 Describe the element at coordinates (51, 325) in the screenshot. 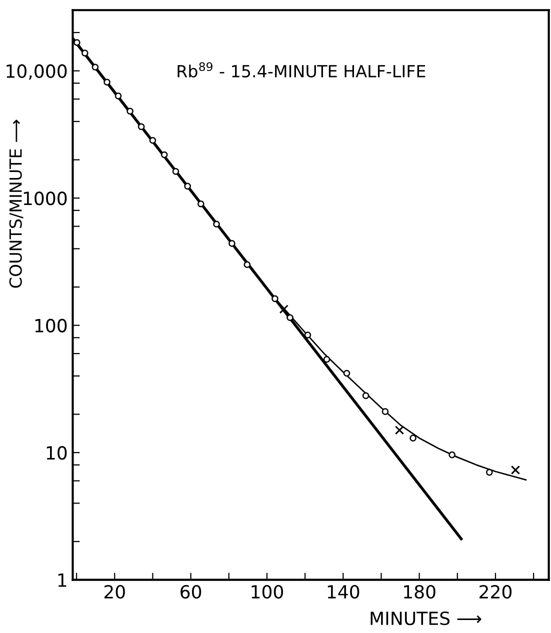

I see `y-tick-label: 100` at that location.